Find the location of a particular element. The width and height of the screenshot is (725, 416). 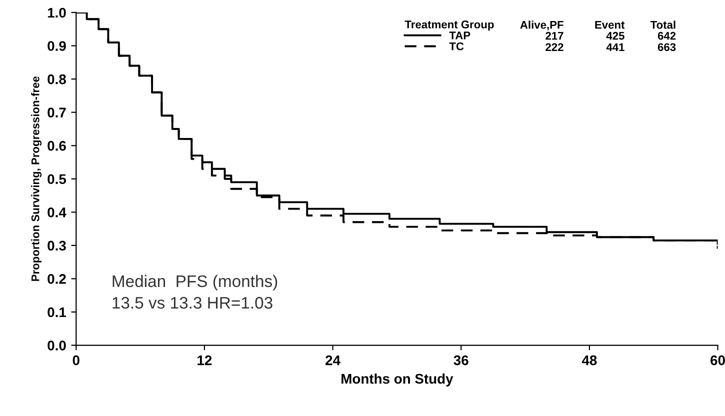

annotation: 642 is located at coordinates (667, 36).